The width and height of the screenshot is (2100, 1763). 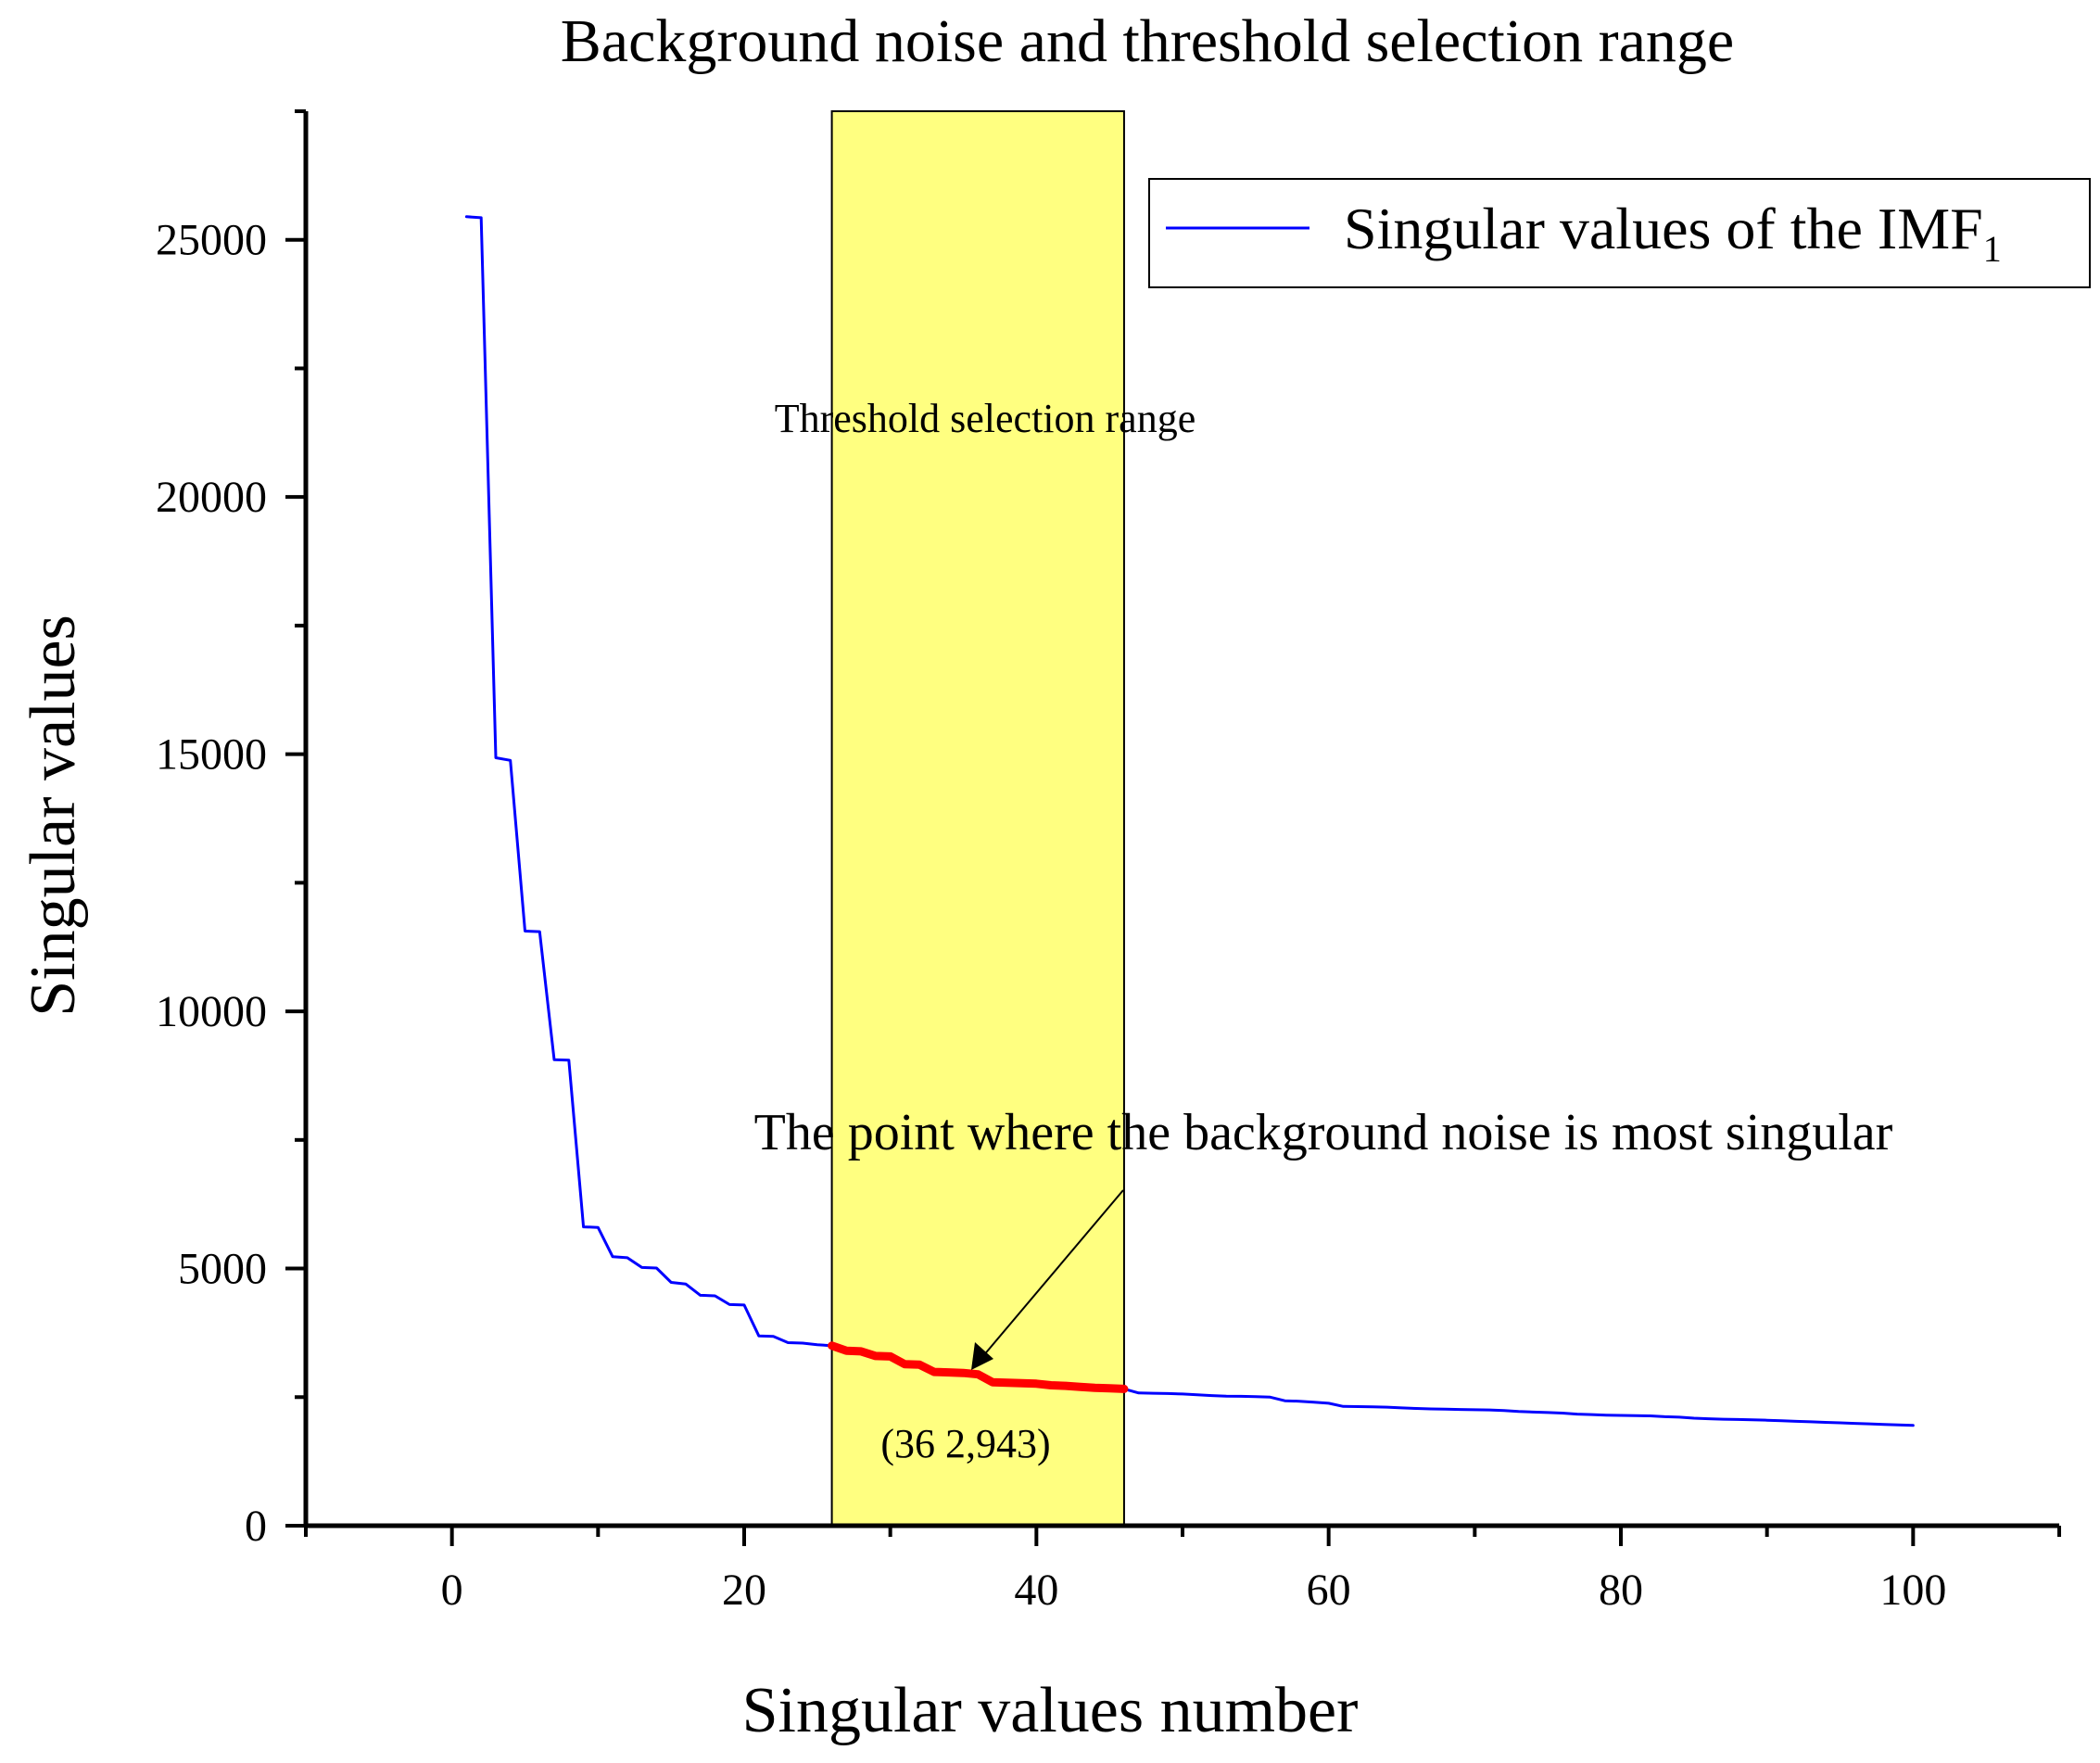 I want to click on x-tick-label: 60, so click(x=1329, y=1590).